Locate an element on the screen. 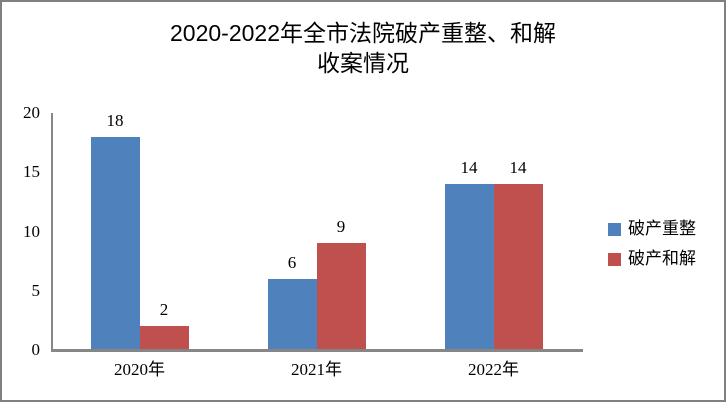 Image resolution: width=726 pixels, height=402 pixels. bar-value-label: 2 is located at coordinates (164, 310).